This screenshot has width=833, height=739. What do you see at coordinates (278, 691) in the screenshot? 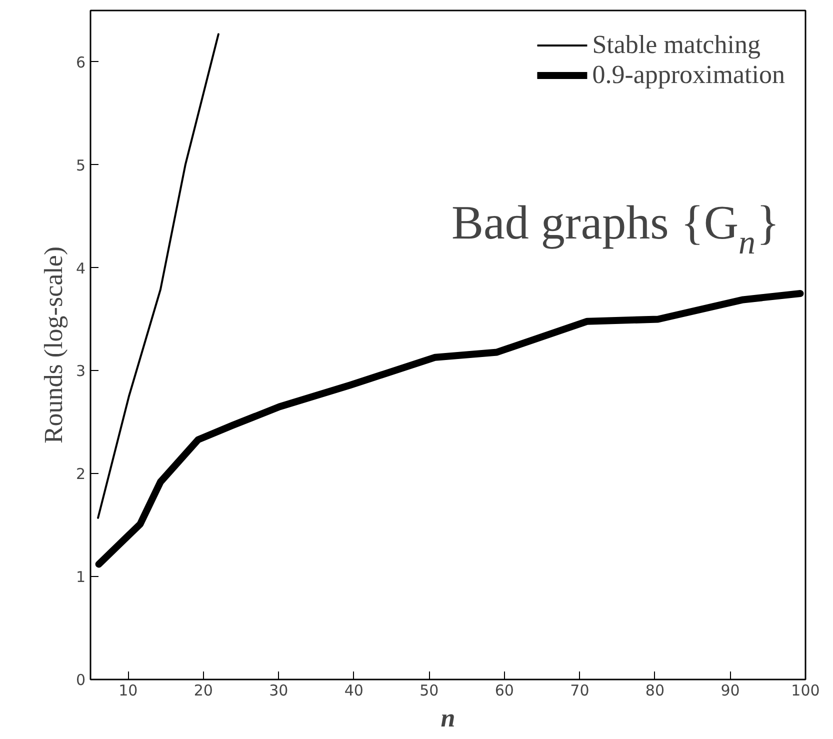
I see `x-tick-label: 30` at bounding box center [278, 691].